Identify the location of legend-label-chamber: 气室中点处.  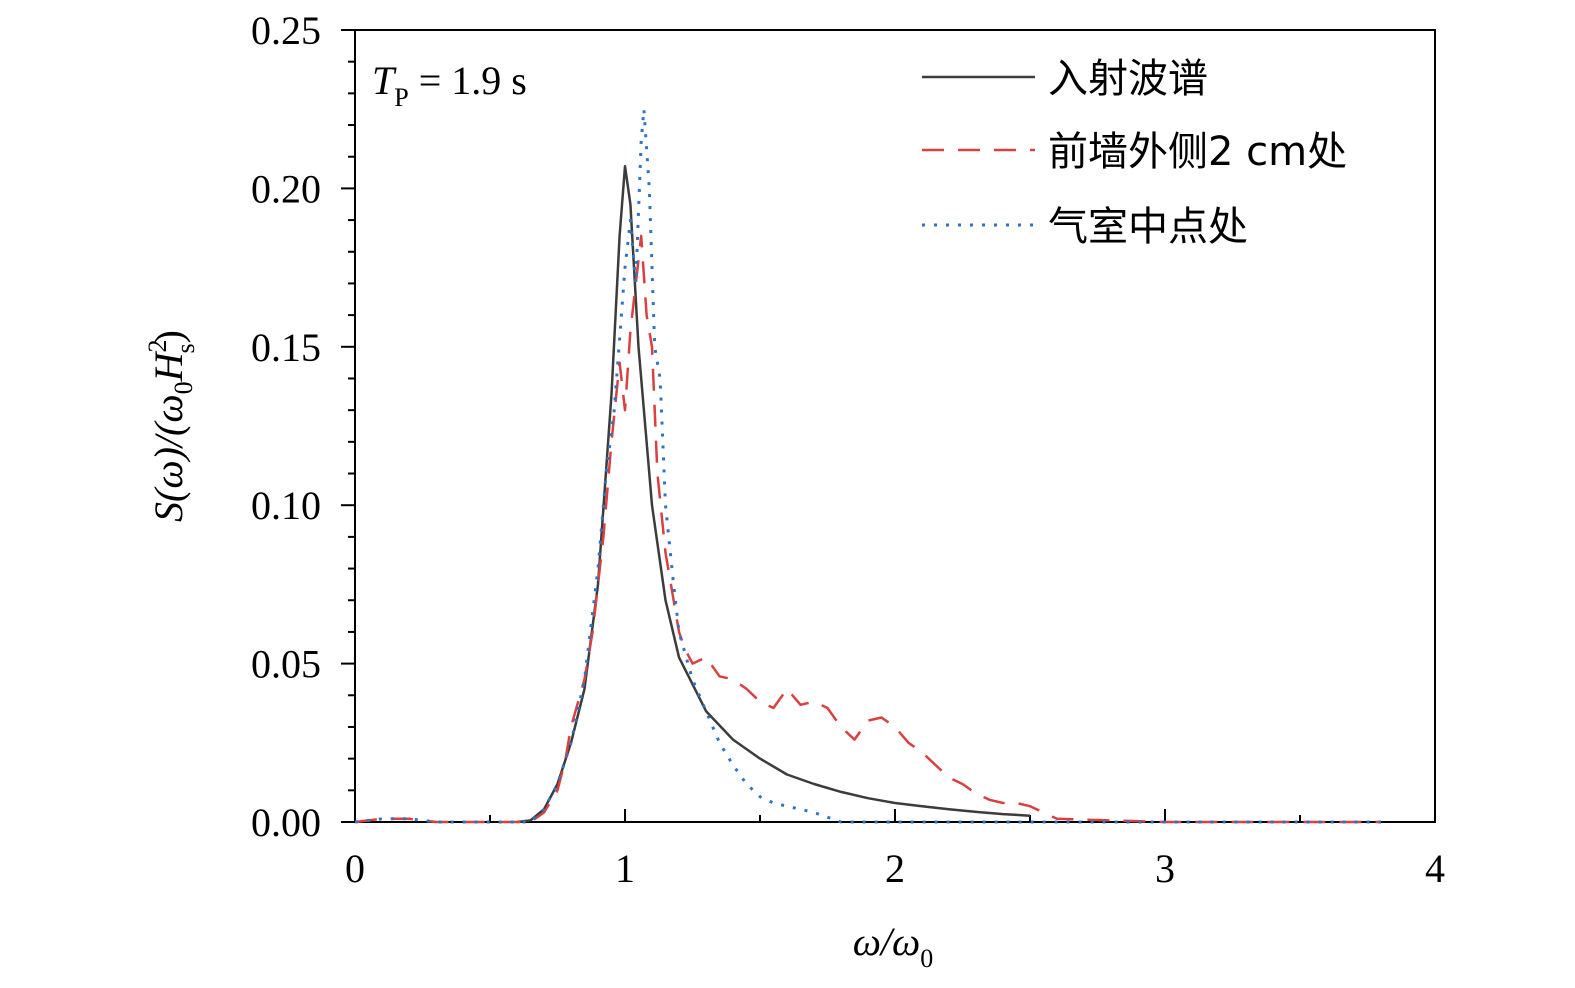
(1148, 227).